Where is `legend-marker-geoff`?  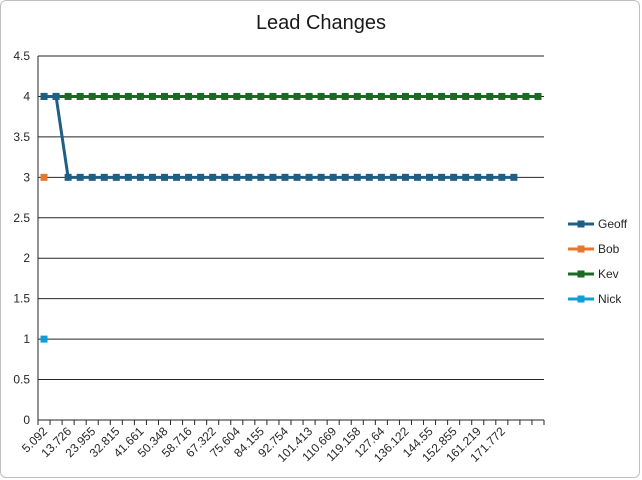
legend-marker-geoff is located at coordinates (581, 224).